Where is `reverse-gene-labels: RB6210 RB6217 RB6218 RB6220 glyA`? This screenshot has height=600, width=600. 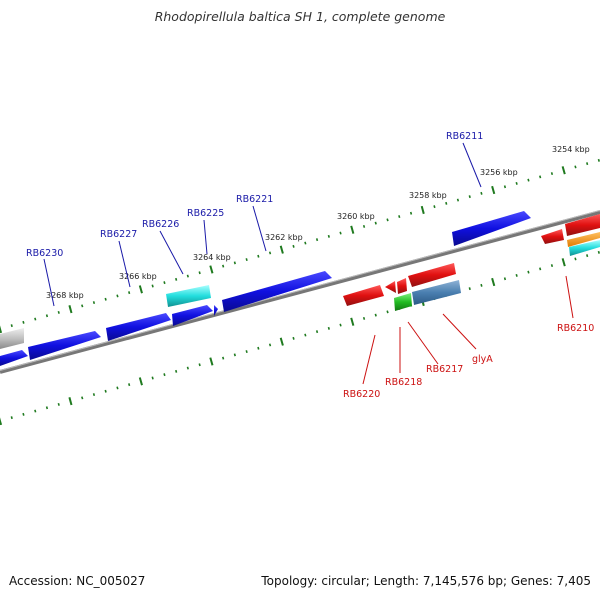 reverse-gene-labels: RB6210 RB6217 RB6218 RB6220 glyA is located at coordinates (468, 337).